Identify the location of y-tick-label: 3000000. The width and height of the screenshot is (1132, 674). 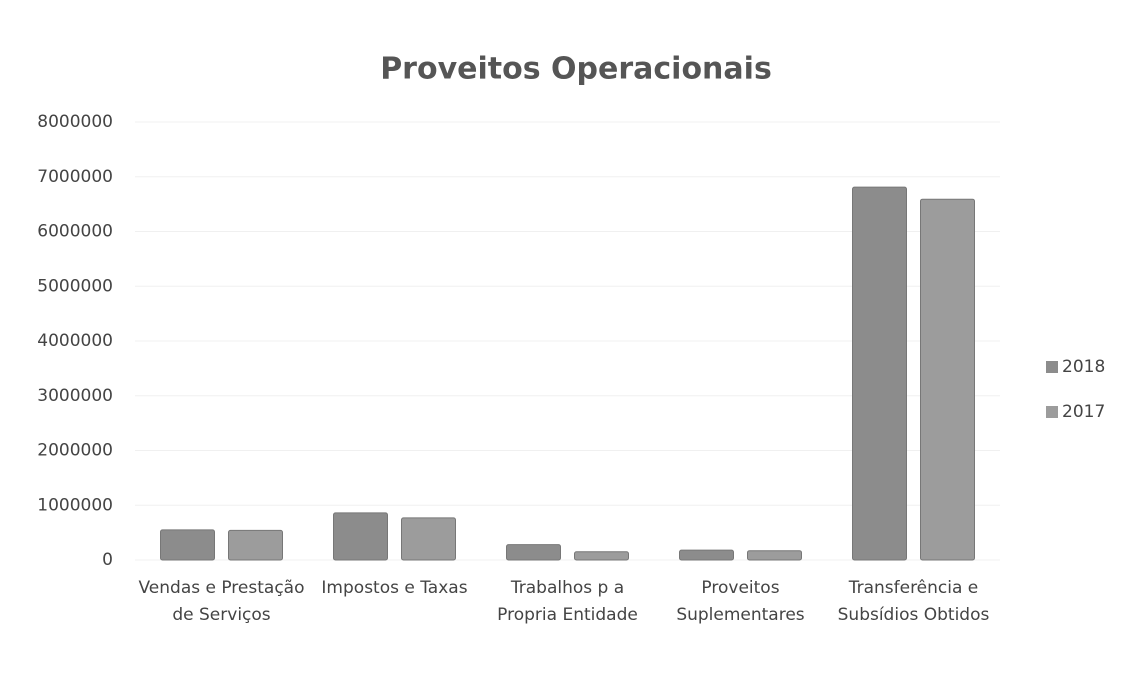
(75, 396).